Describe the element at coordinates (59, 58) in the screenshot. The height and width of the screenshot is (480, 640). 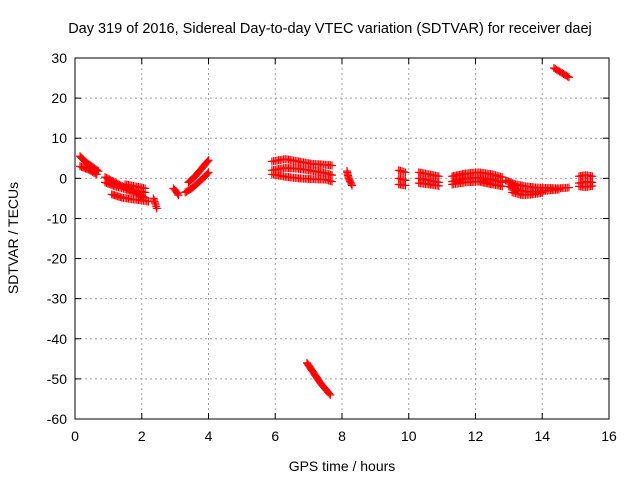
I see `y-tick-label: 30` at that location.